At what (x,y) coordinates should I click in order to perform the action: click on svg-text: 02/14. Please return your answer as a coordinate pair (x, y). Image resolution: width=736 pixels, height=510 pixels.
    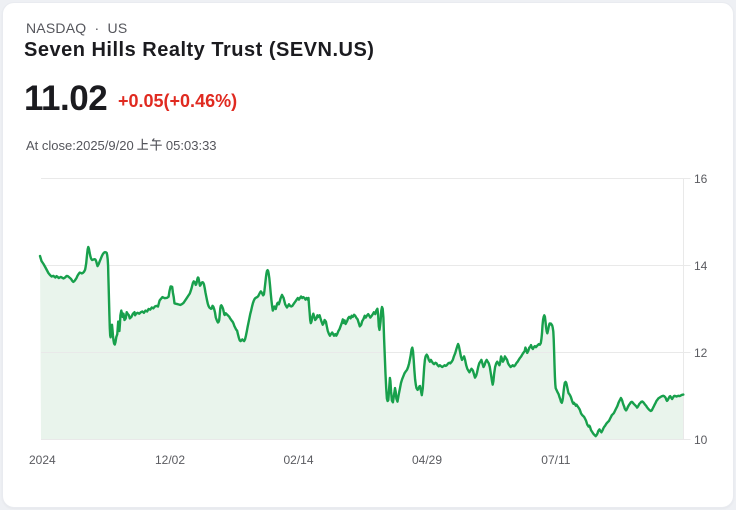
    Looking at the image, I should click on (299, 460).